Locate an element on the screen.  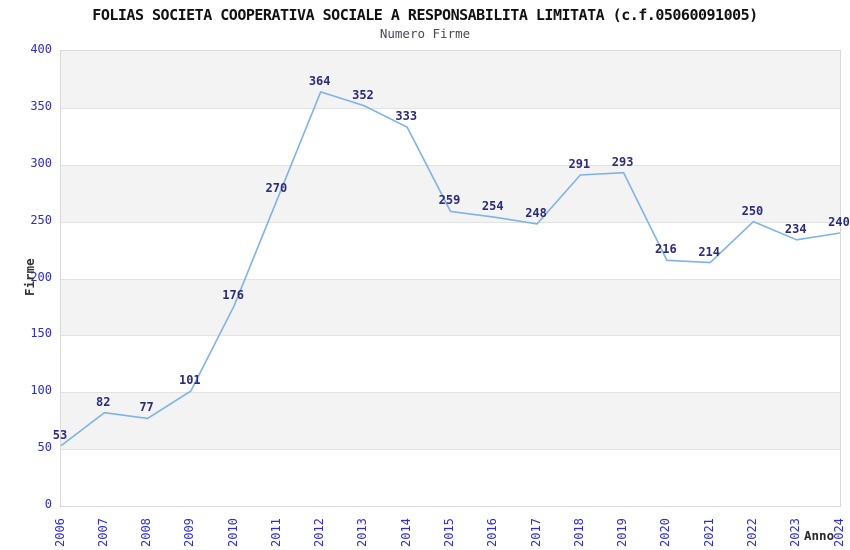
y-tick-label: 300 is located at coordinates (41, 162).